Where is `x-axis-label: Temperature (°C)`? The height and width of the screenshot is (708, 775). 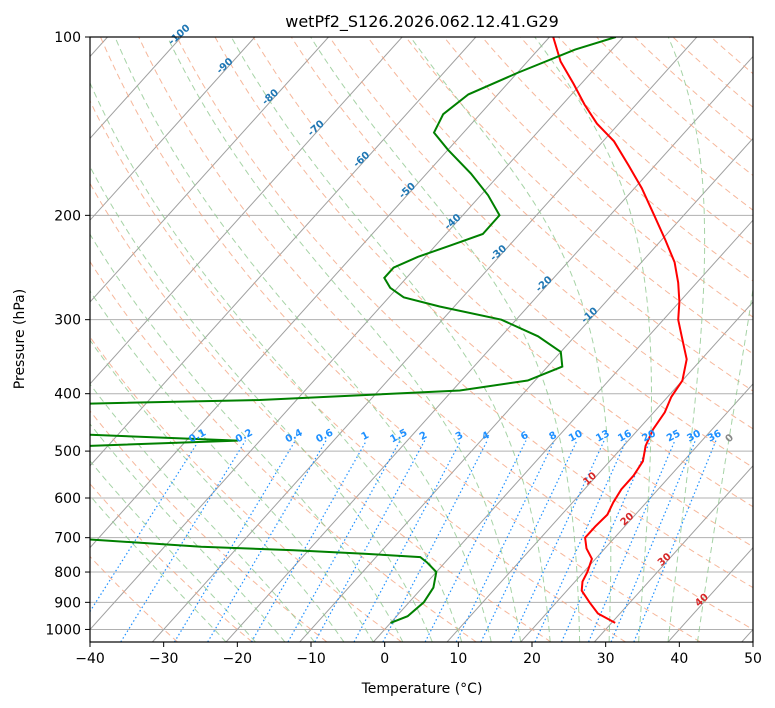 x-axis-label: Temperature (°C) is located at coordinates (422, 689).